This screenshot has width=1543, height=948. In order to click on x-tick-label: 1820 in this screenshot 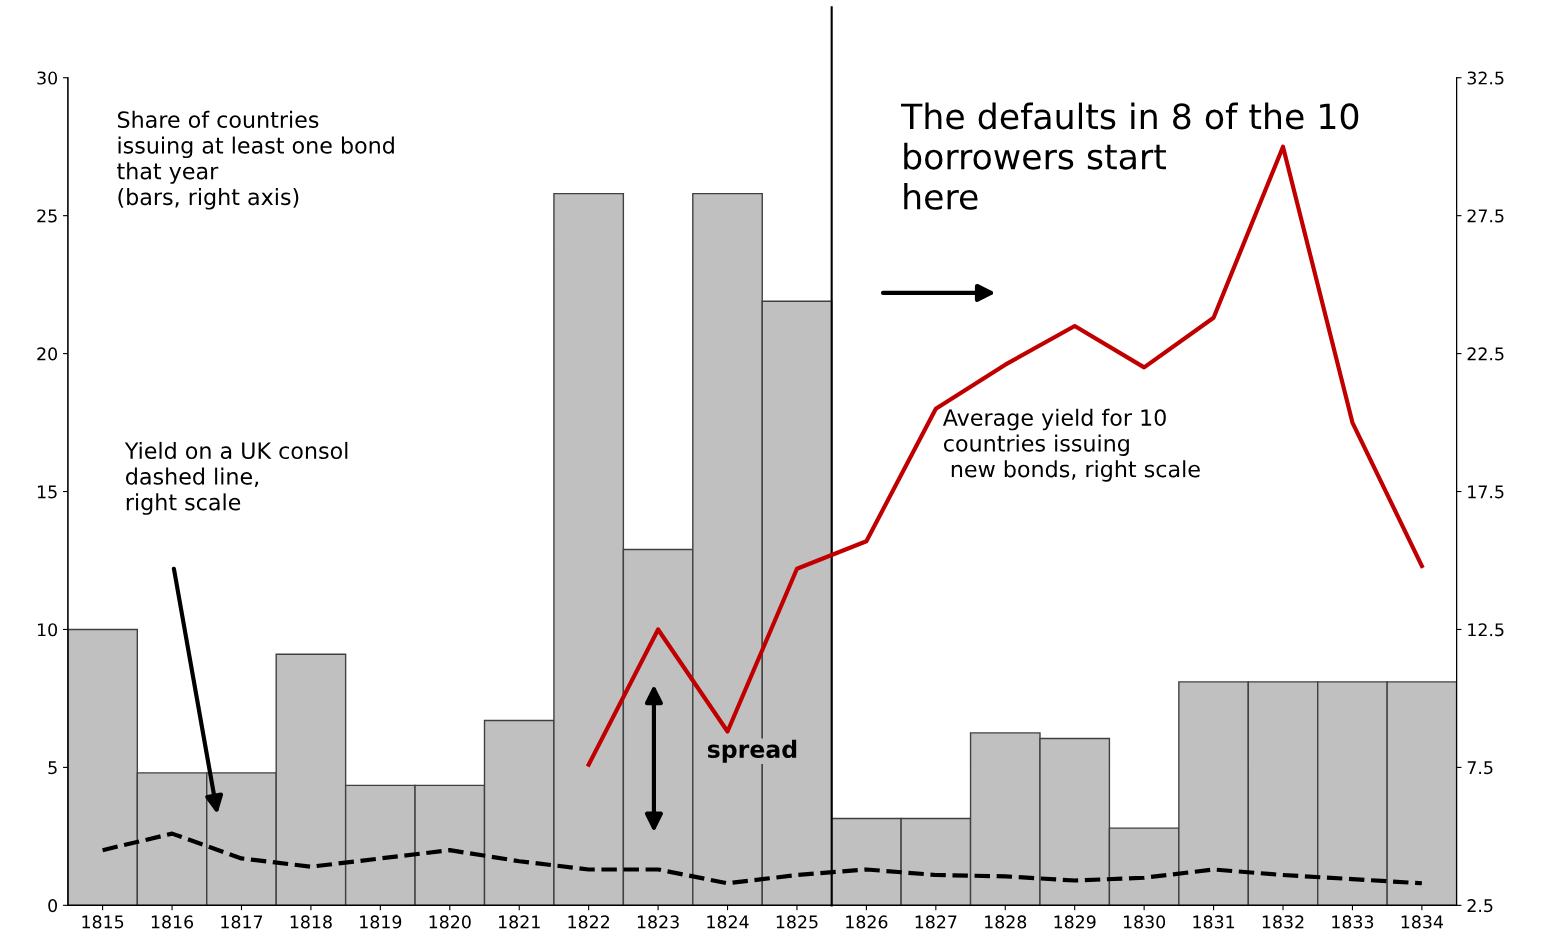, I will do `click(450, 922)`.